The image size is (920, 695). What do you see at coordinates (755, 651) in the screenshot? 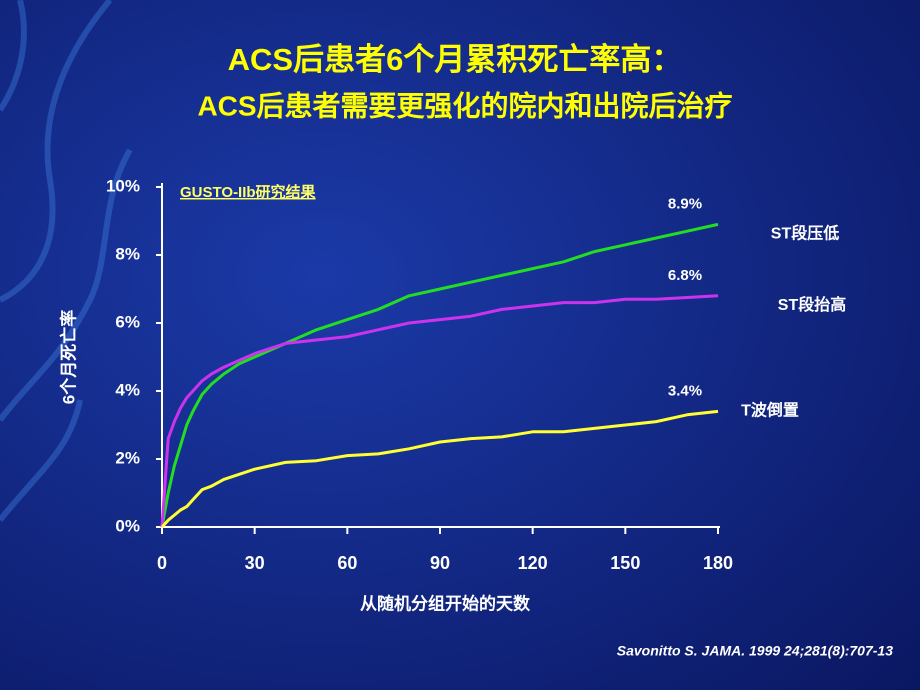
I see `source: Savonitto S. JAMA. 1999 24;281(8):707-13` at bounding box center [755, 651].